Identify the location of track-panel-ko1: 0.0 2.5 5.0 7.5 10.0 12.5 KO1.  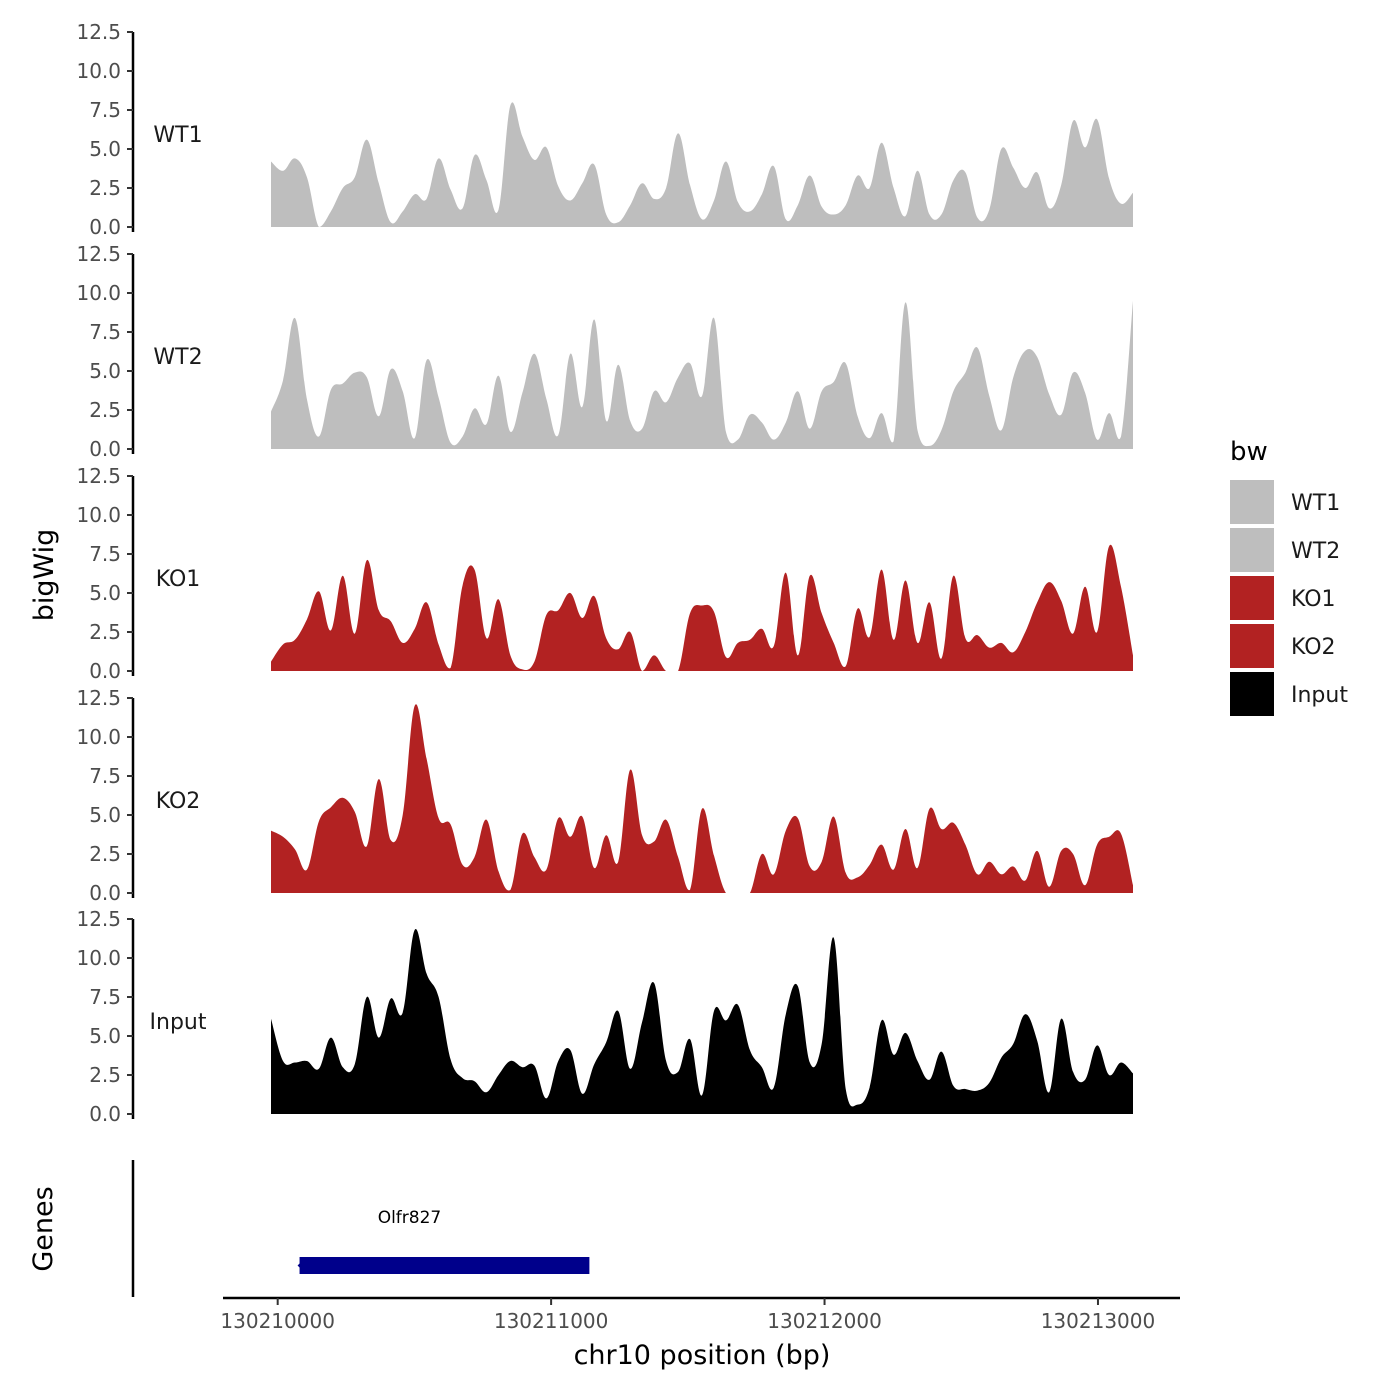
(604, 573).